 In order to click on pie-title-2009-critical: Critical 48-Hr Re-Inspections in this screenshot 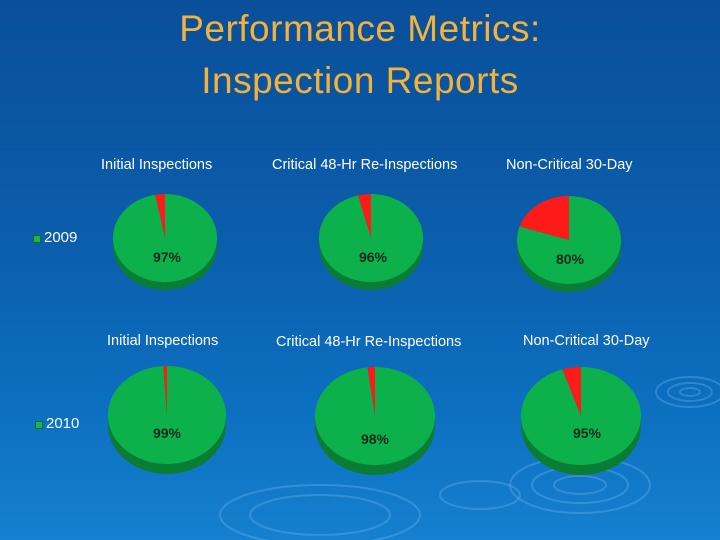, I will do `click(365, 165)`.